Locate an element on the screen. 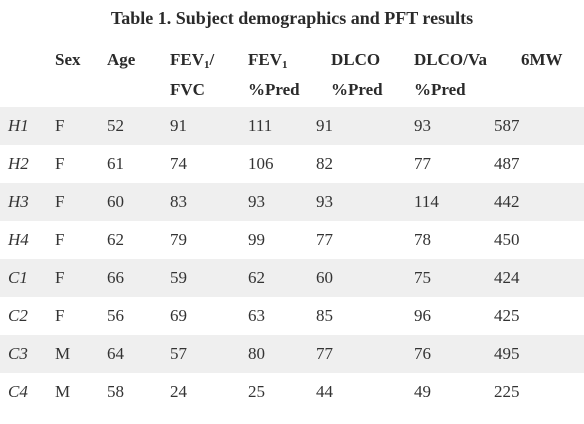  table-row: H4 F 62 79 99 77 78 450 is located at coordinates (292, 240).